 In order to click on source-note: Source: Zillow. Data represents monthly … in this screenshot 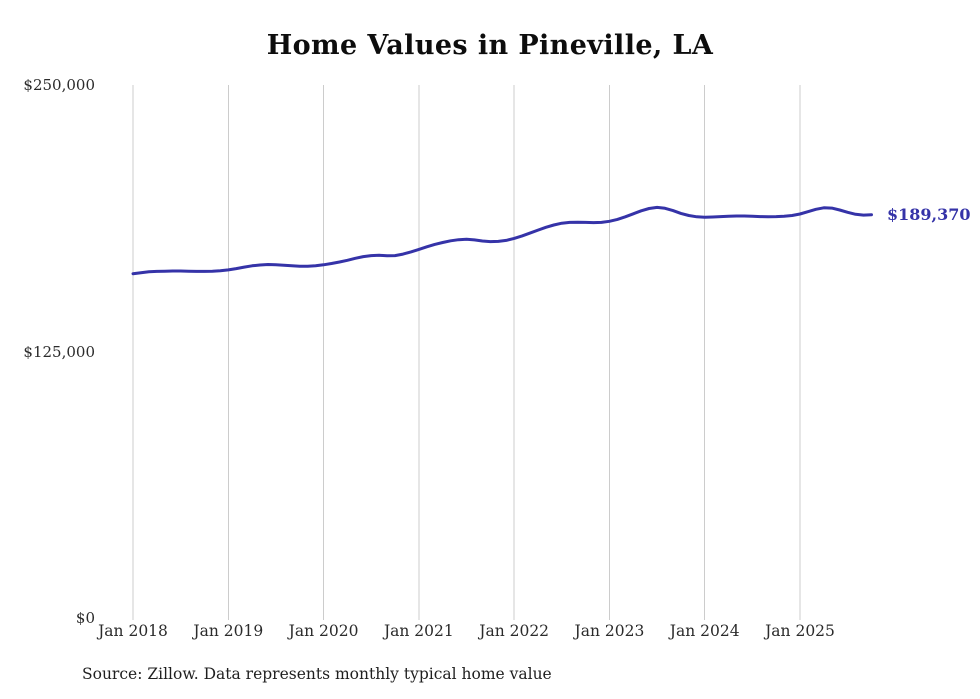, I will do `click(317, 674)`.